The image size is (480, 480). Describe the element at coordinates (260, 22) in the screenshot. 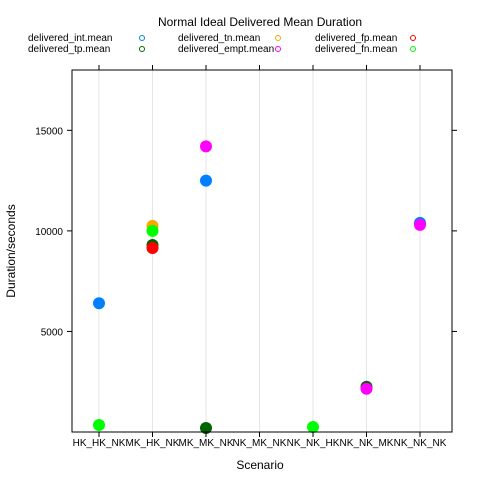

I see `chart-title: Normal Ideal Delivered Mean Duration` at that location.